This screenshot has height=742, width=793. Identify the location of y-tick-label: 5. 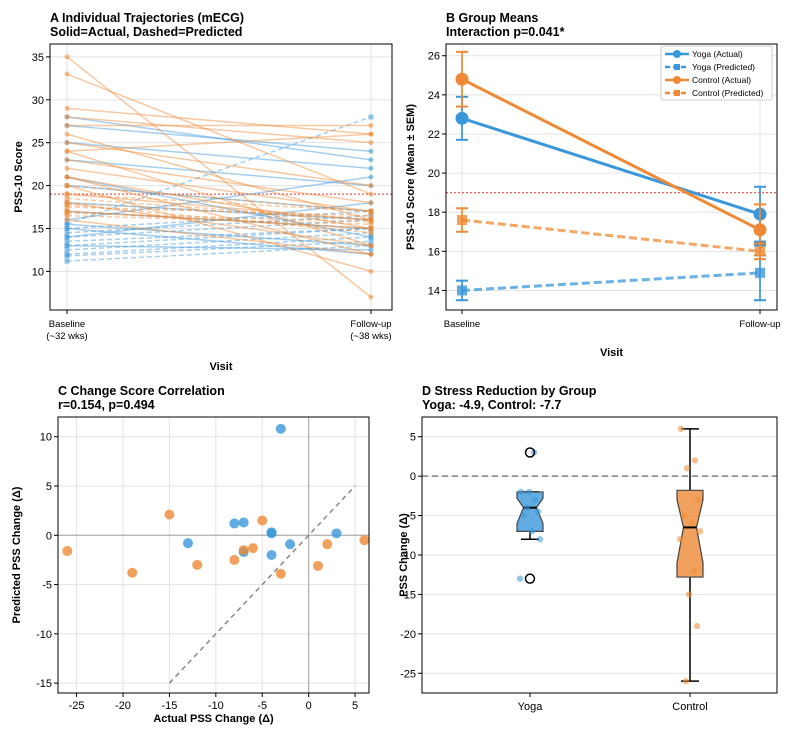
(413, 438).